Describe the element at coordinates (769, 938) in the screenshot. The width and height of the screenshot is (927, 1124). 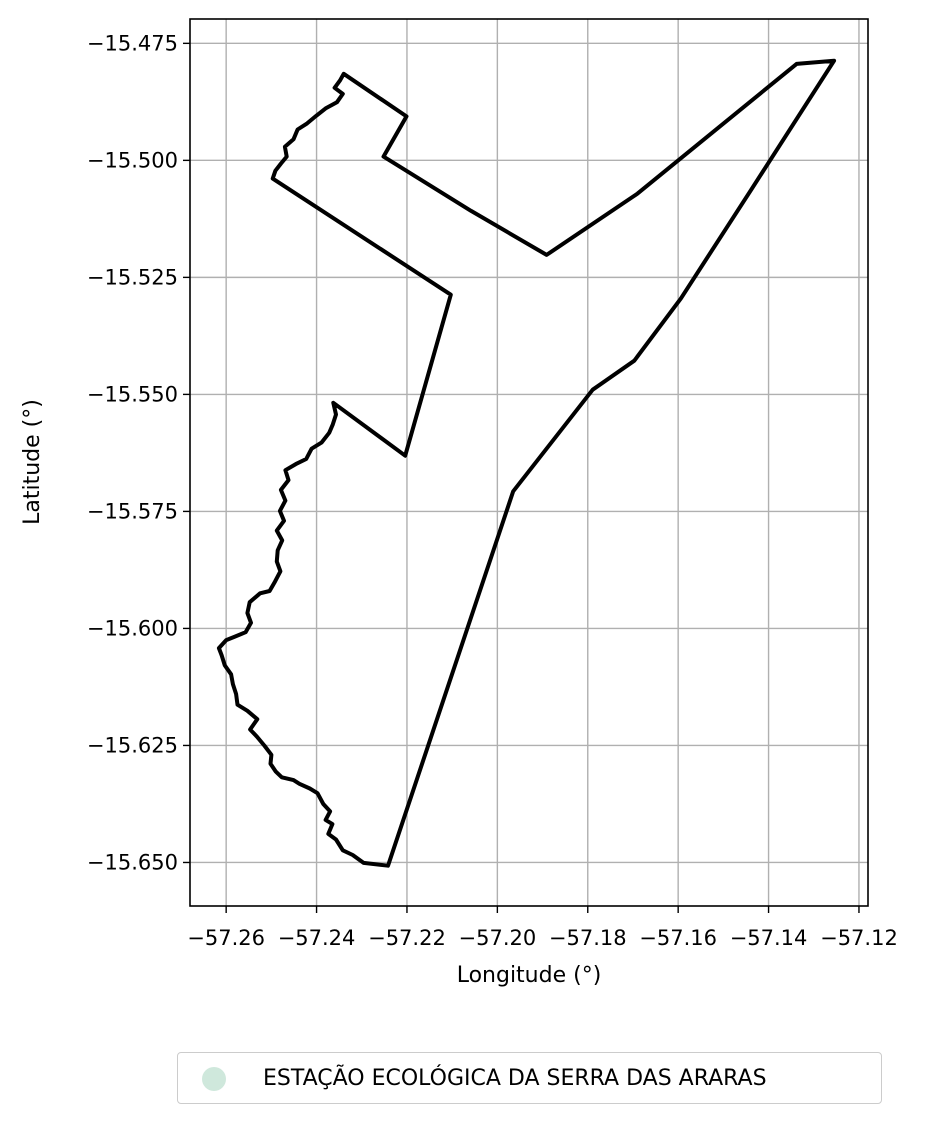
I see `x-tick-label: −57.14` at that location.